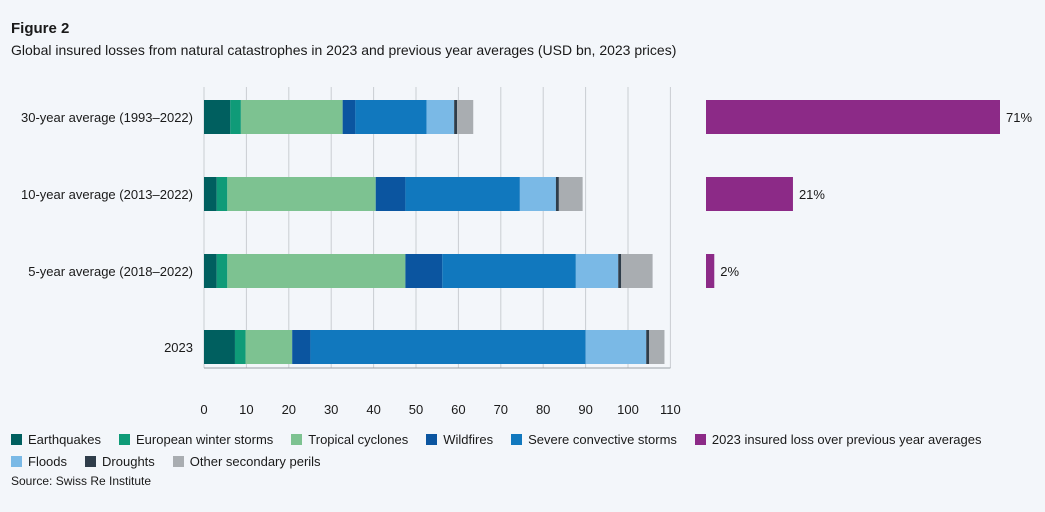 The image size is (1045, 512). Describe the element at coordinates (373, 409) in the screenshot. I see `x-tick-label: 40` at that location.